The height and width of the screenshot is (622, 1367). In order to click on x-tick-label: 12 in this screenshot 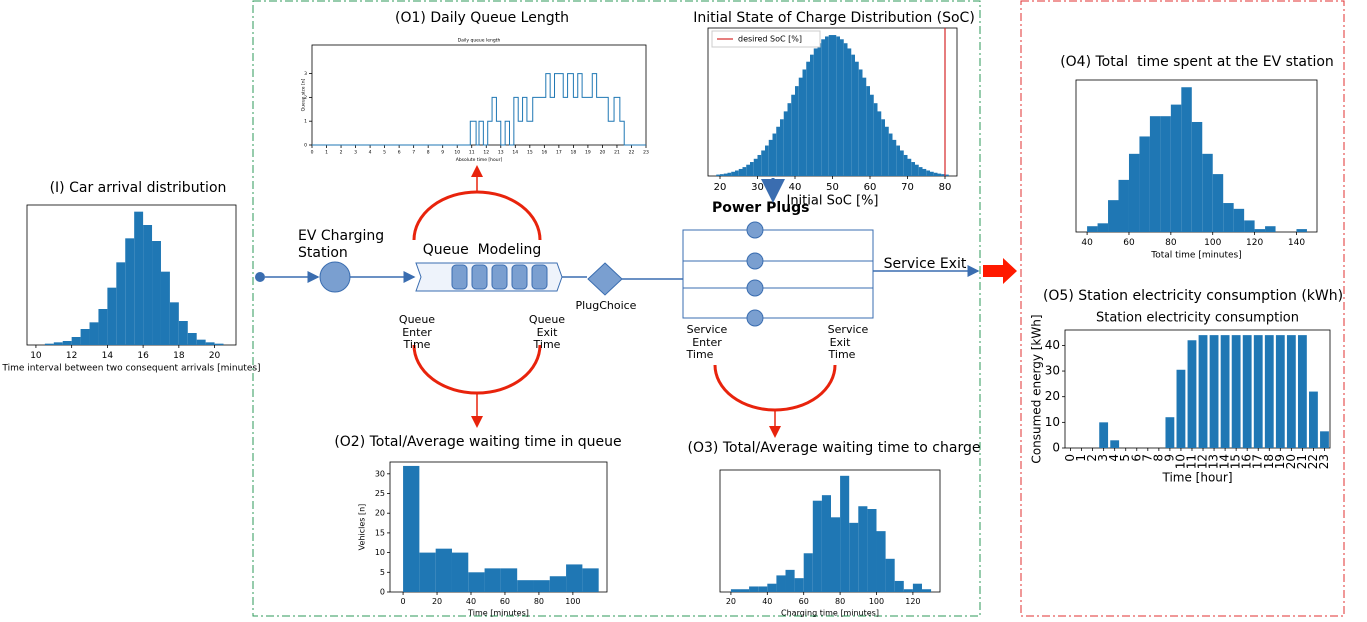, I will do `click(1203, 461)`.